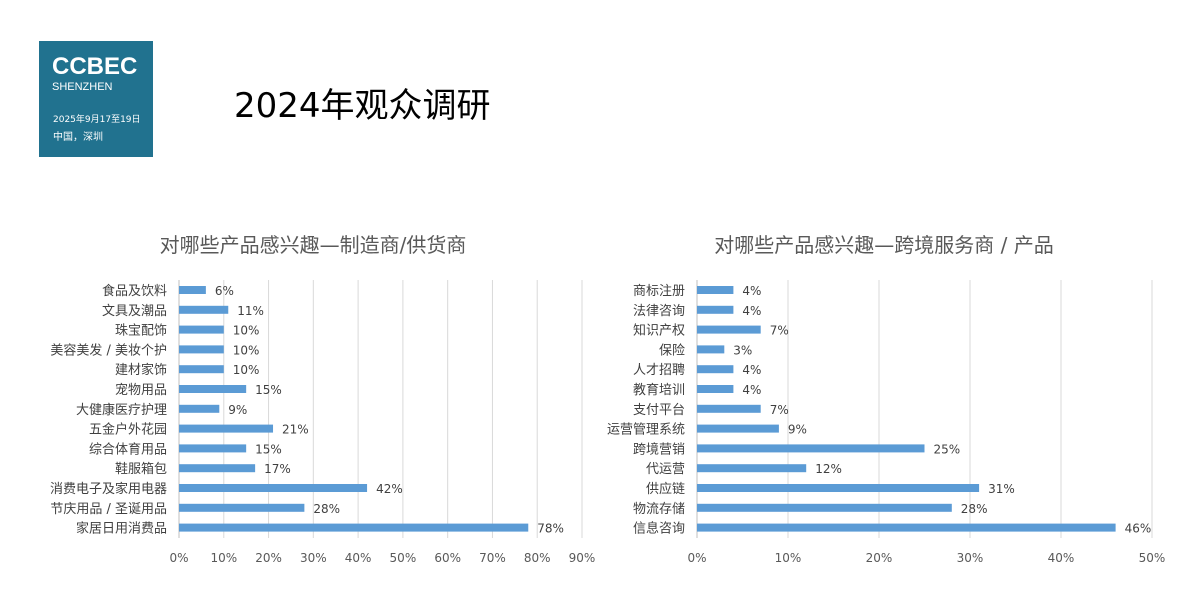  What do you see at coordinates (742, 350) in the screenshot?
I see `data-label: 3%` at bounding box center [742, 350].